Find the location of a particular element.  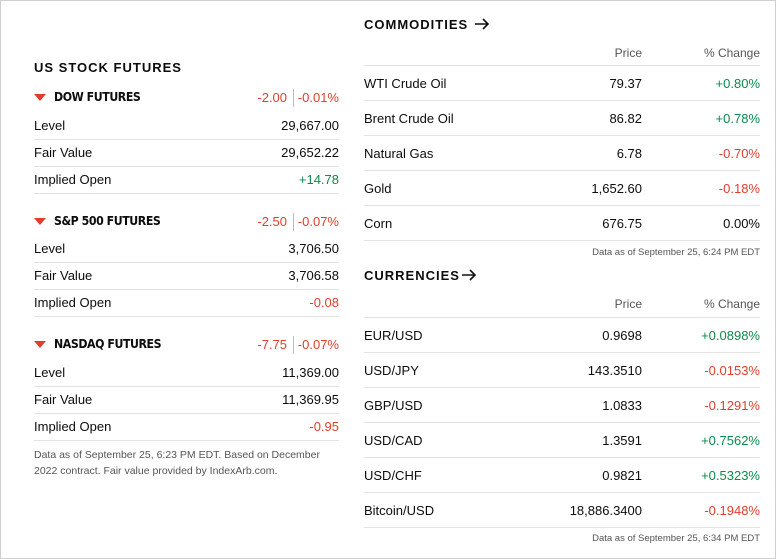

futures-change: -7.75 is located at coordinates (272, 344).